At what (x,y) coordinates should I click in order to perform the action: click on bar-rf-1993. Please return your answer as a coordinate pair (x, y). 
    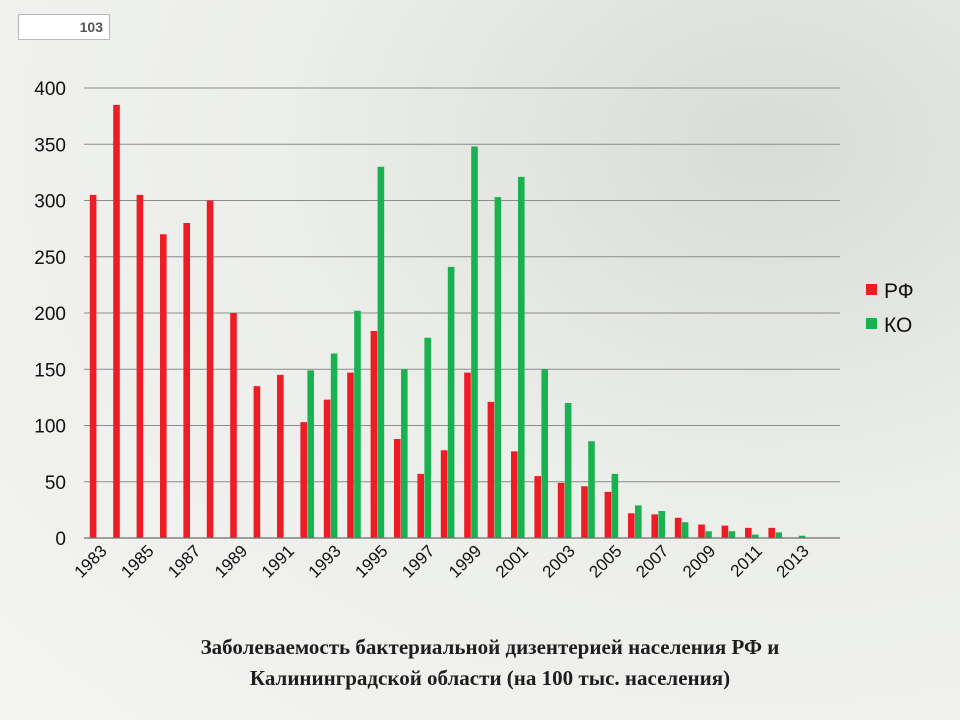
    Looking at the image, I should click on (327, 468).